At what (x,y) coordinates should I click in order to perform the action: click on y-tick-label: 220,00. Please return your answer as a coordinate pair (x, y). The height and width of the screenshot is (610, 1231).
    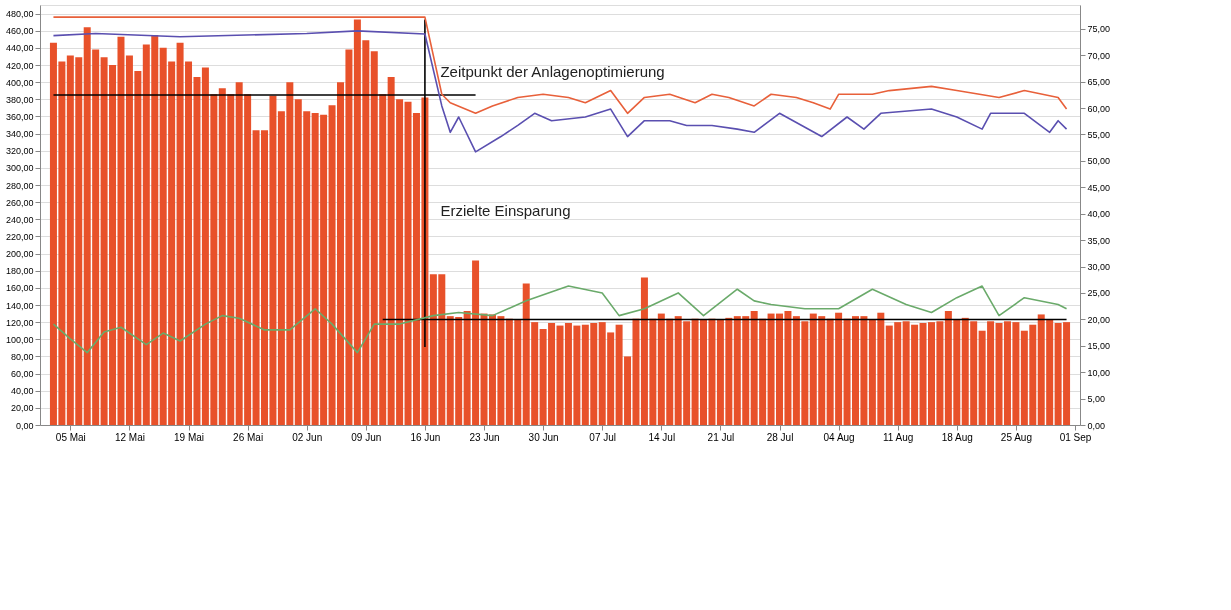
    Looking at the image, I should click on (19, 236).